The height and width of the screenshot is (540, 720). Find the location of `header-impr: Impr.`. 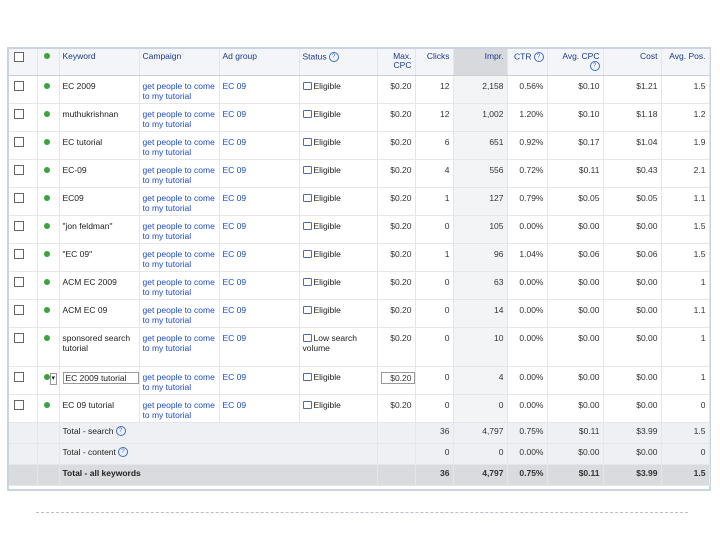

header-impr: Impr. is located at coordinates (480, 62).